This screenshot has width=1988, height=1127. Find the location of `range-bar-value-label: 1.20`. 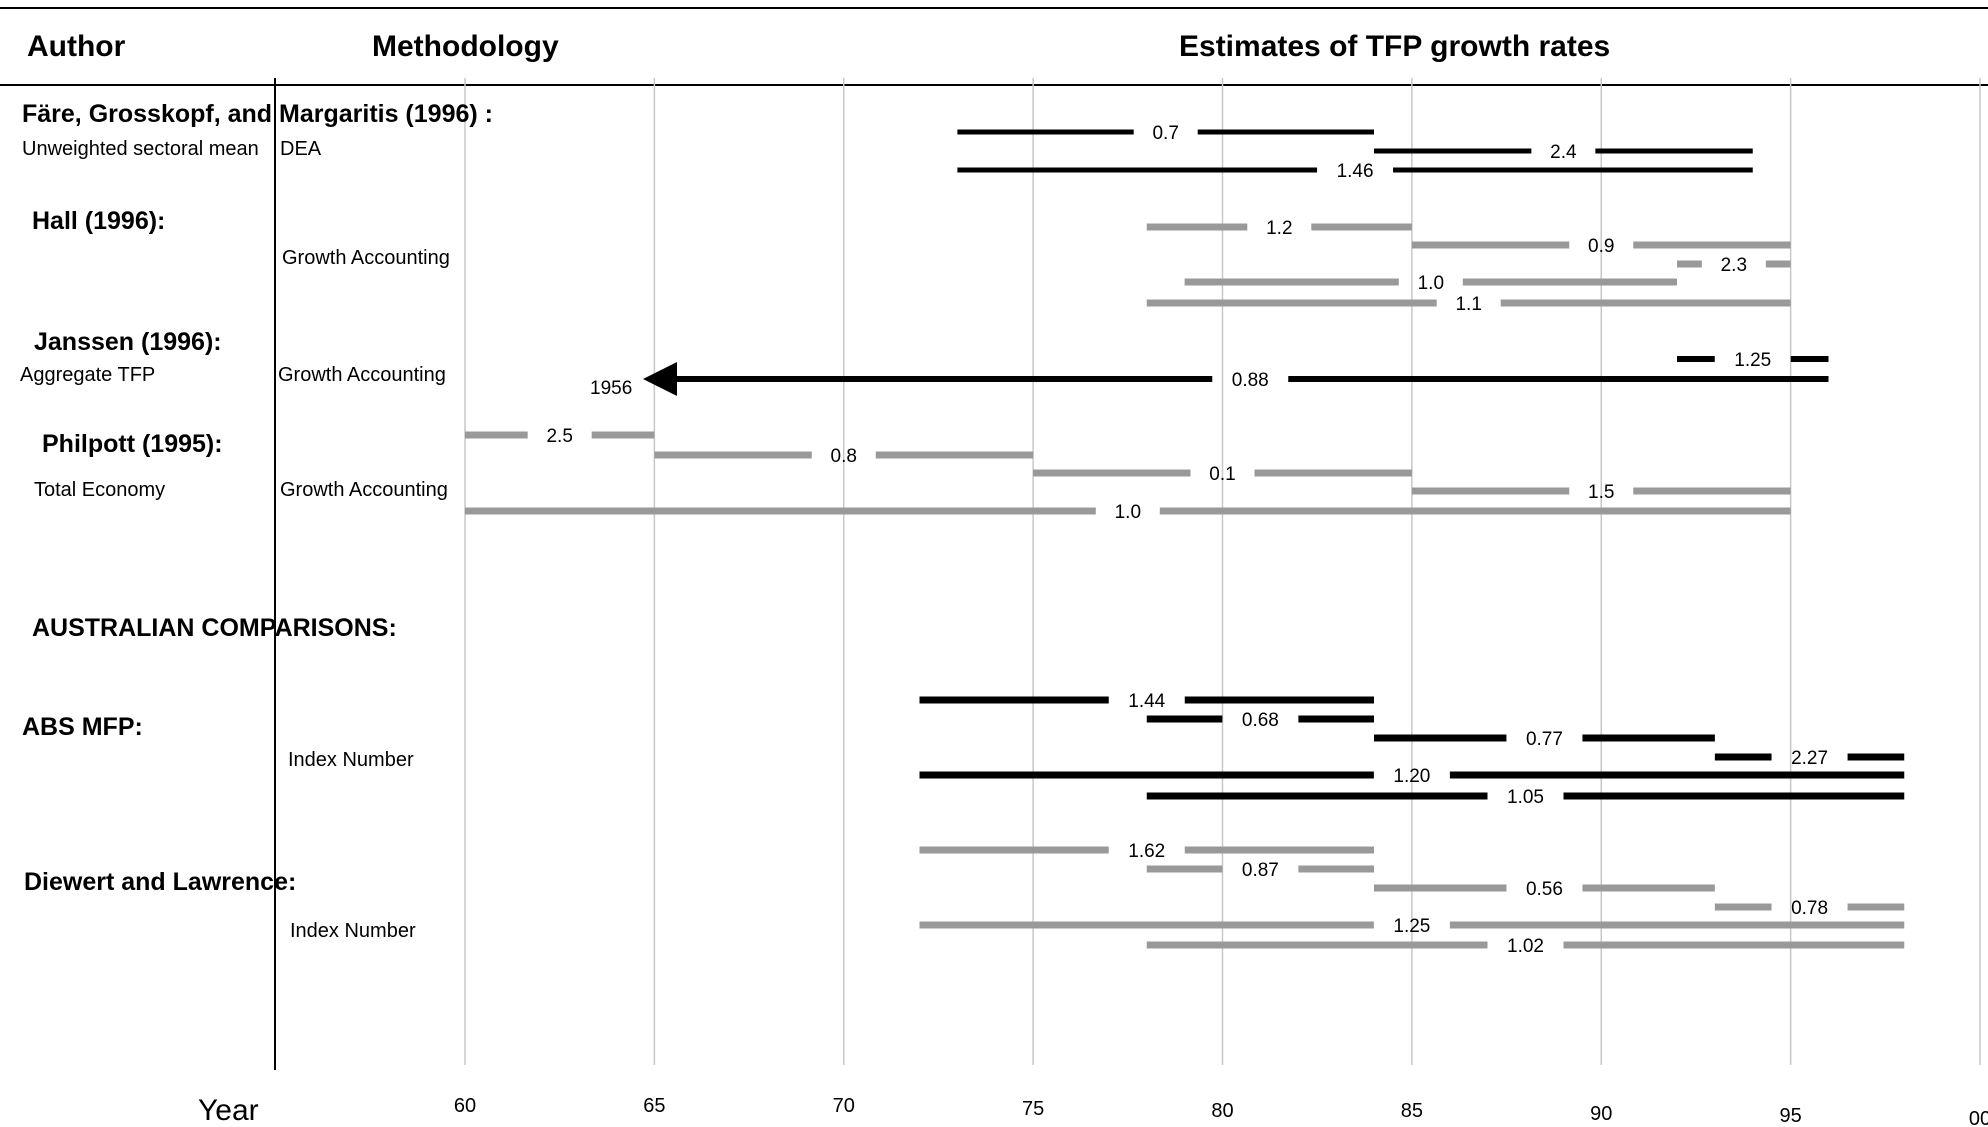

range-bar-value-label: 1.20 is located at coordinates (1411, 776).